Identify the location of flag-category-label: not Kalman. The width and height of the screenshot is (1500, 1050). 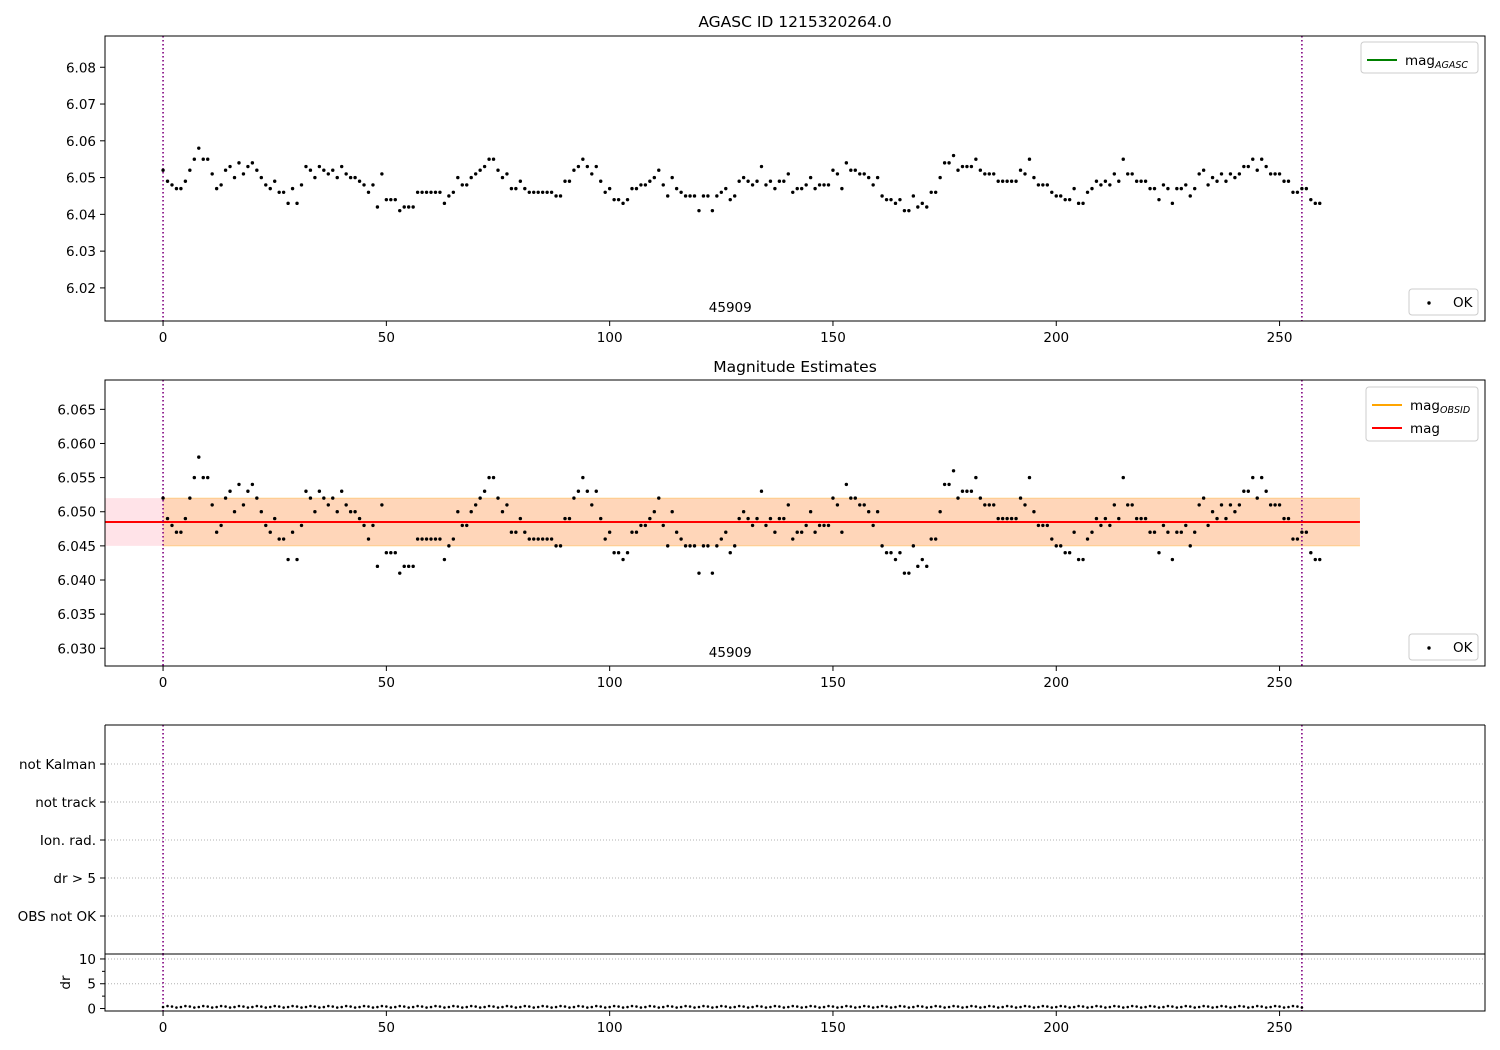
(57, 765).